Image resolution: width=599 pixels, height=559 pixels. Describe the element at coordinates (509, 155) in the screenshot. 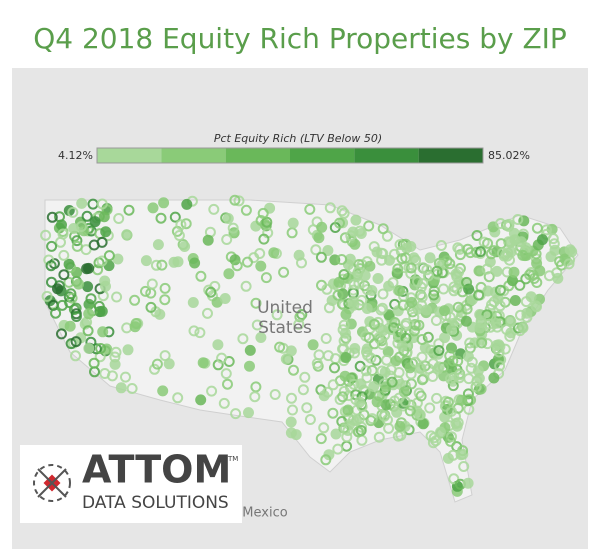

I see `legend-max: 85.02%` at that location.